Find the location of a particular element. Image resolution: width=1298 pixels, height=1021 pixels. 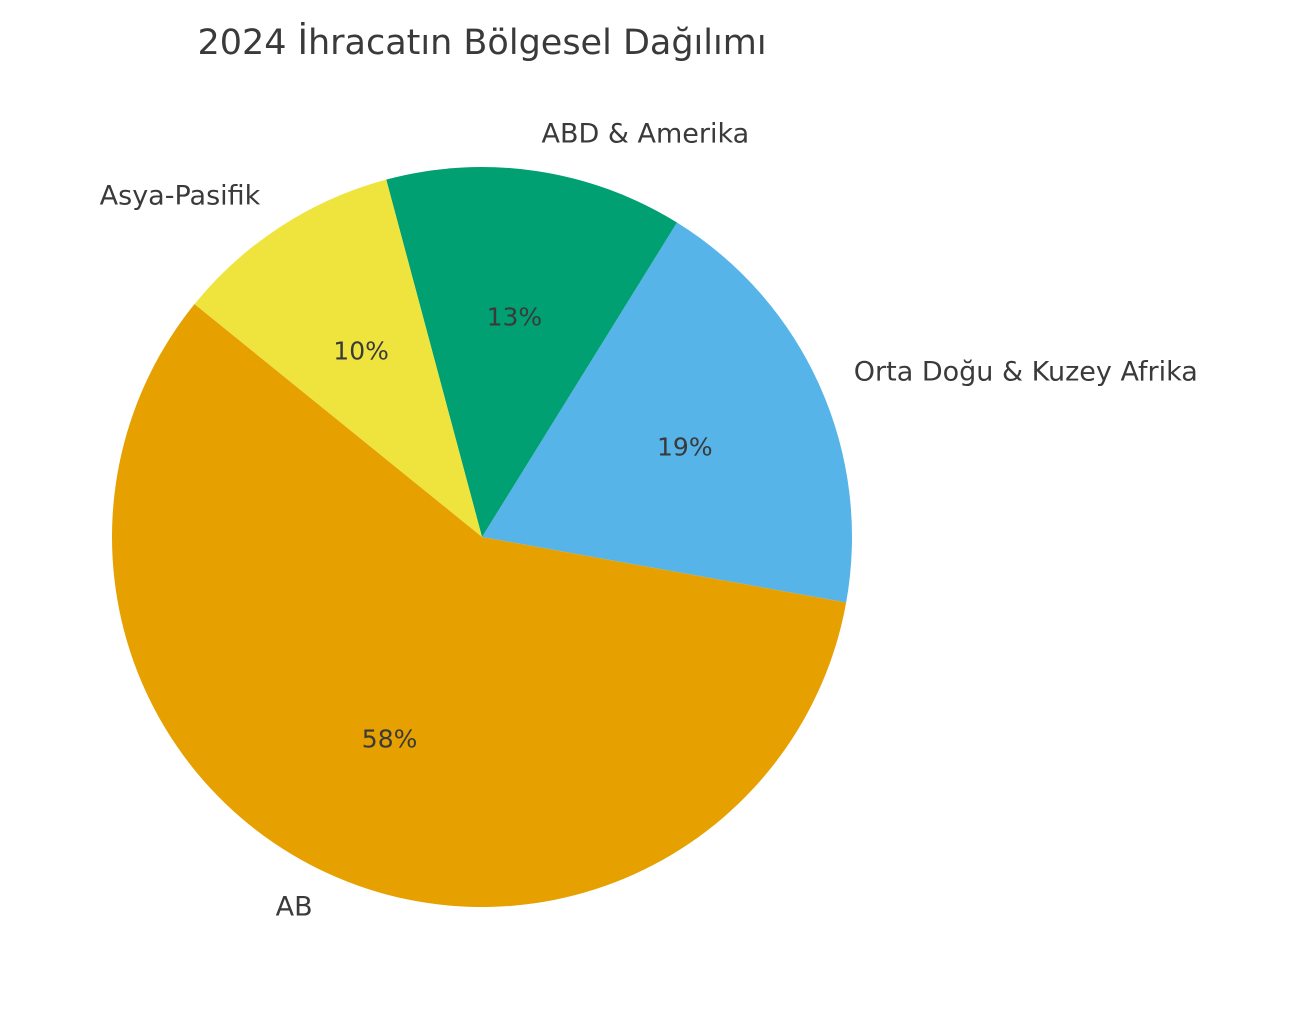

slice-label-abd-amerika: ABD & Amerika is located at coordinates (645, 134).